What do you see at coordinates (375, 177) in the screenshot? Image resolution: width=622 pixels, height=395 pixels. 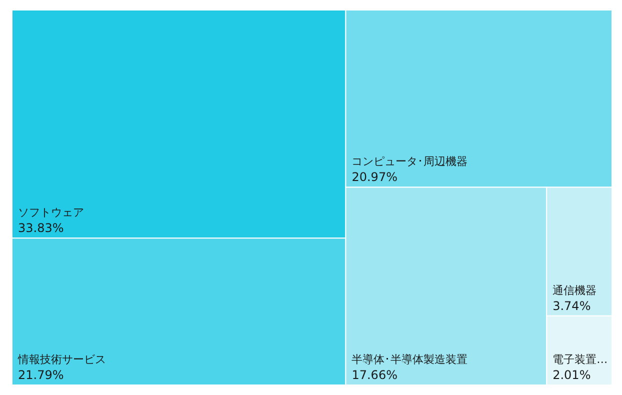 I see `data-label: 20.97%` at bounding box center [375, 177].